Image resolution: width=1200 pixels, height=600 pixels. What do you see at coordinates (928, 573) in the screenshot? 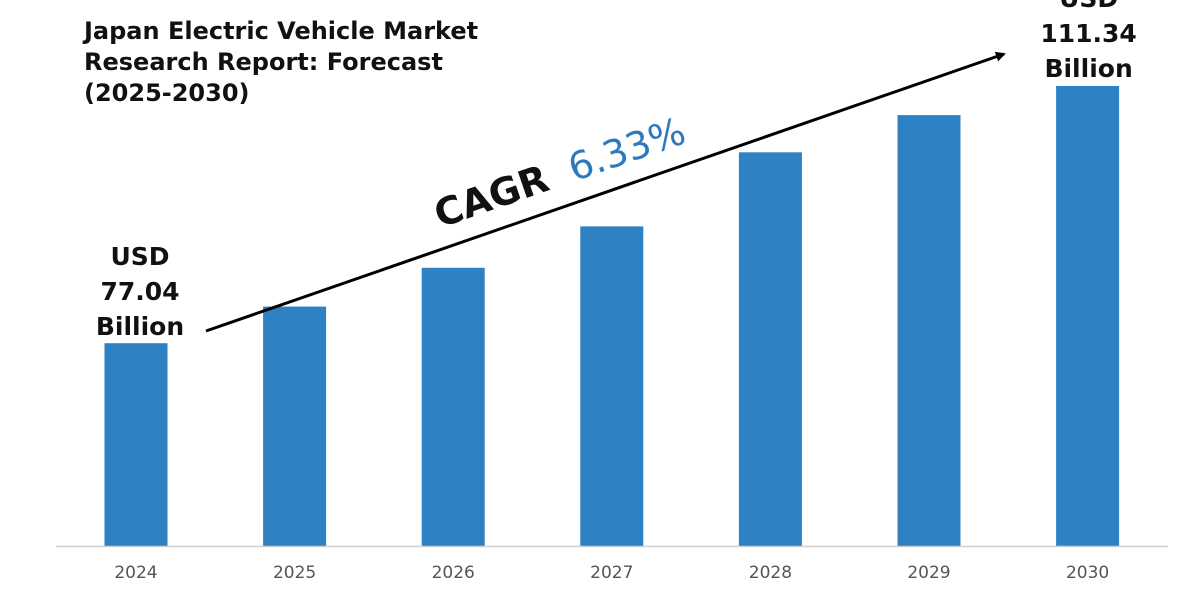
I see `x-tick-label-2029: 2029` at bounding box center [928, 573].